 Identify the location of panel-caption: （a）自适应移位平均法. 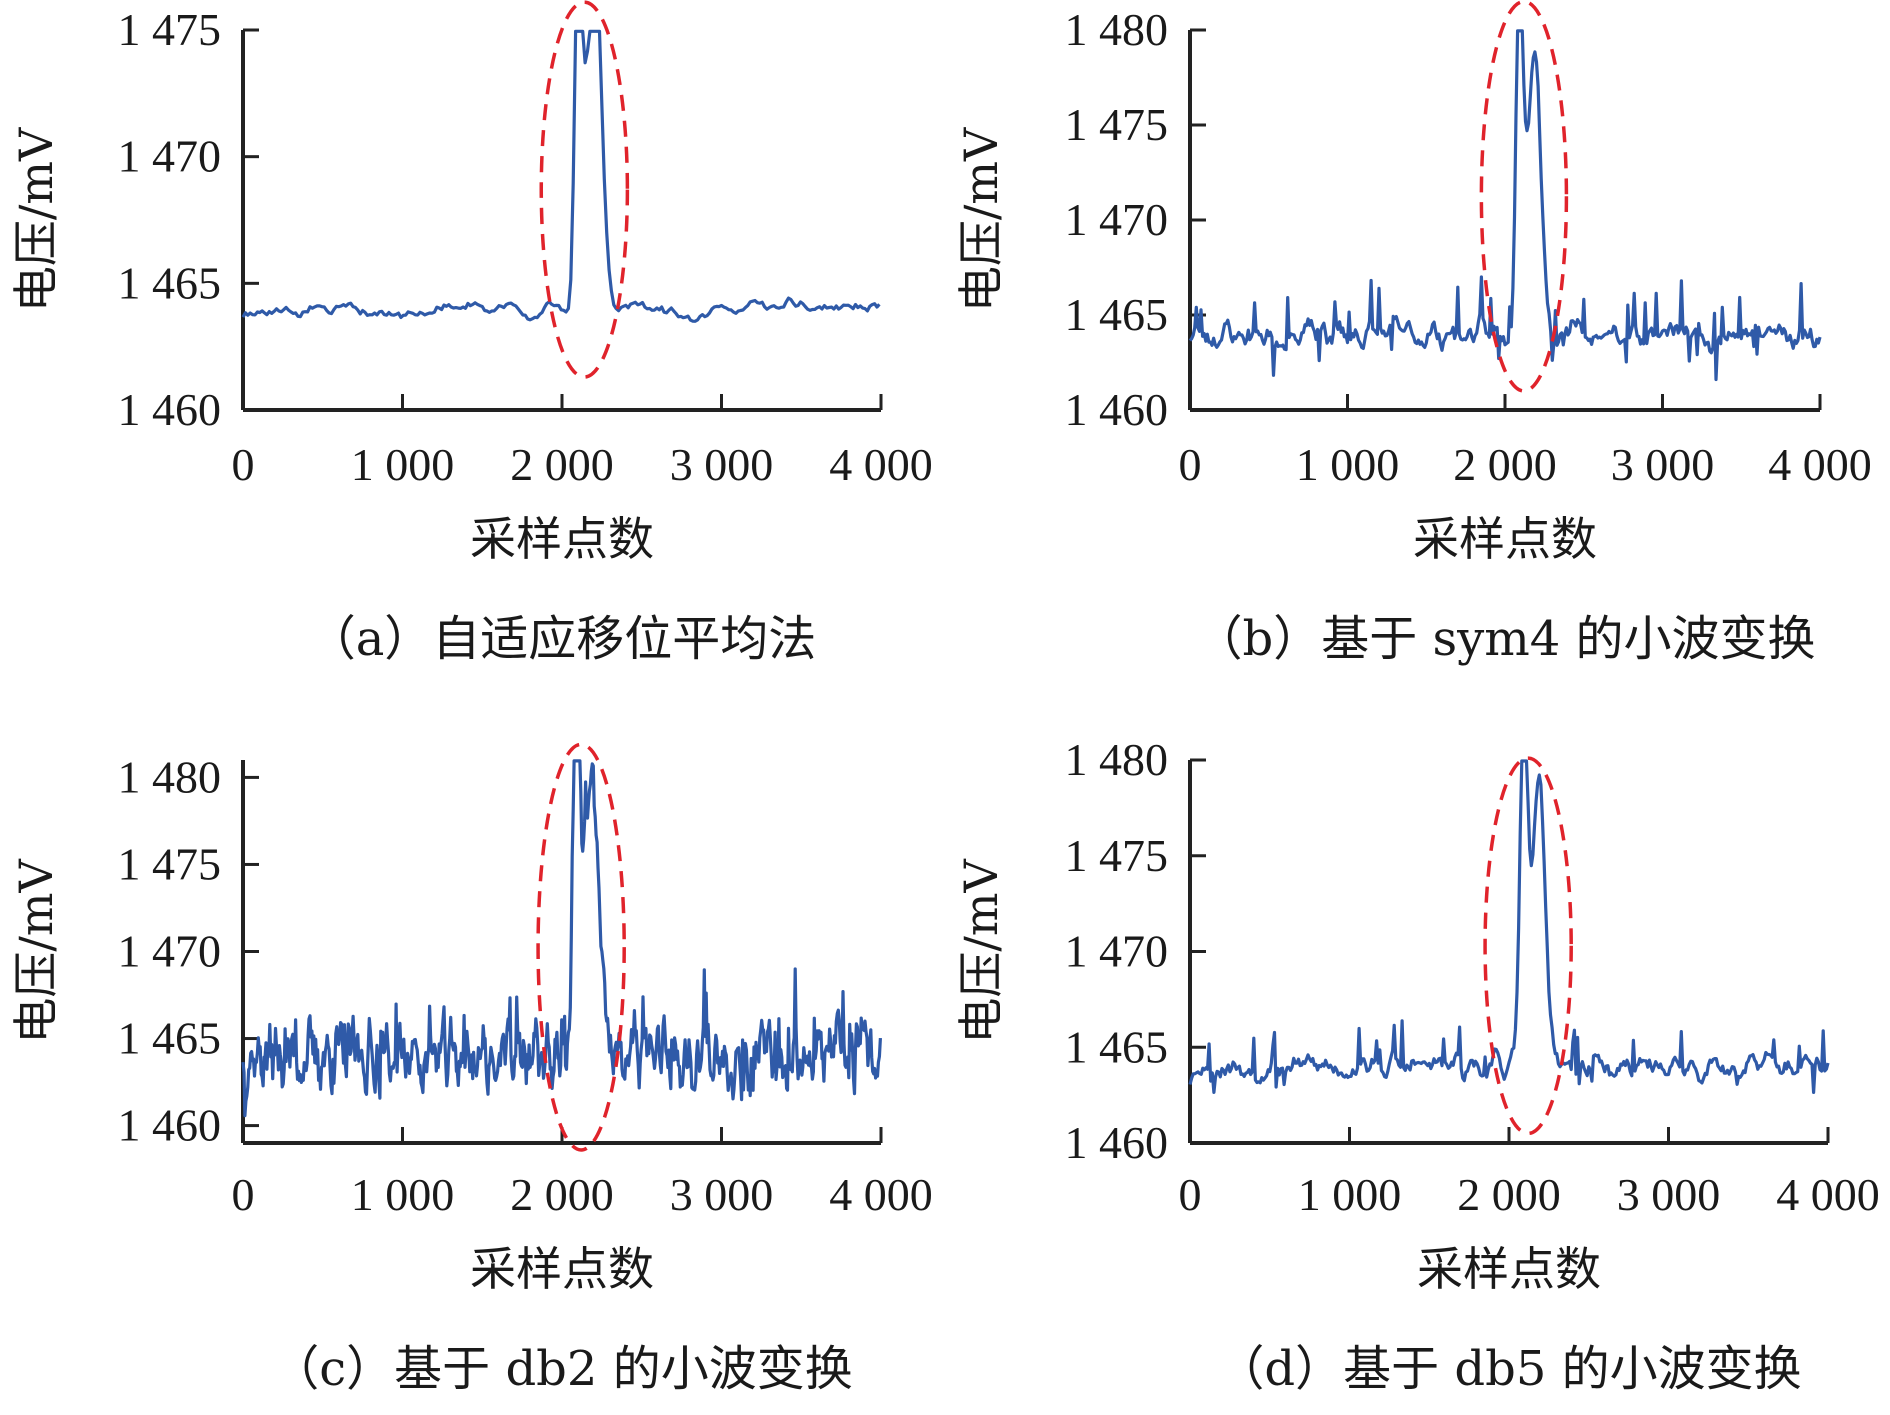
(562, 639).